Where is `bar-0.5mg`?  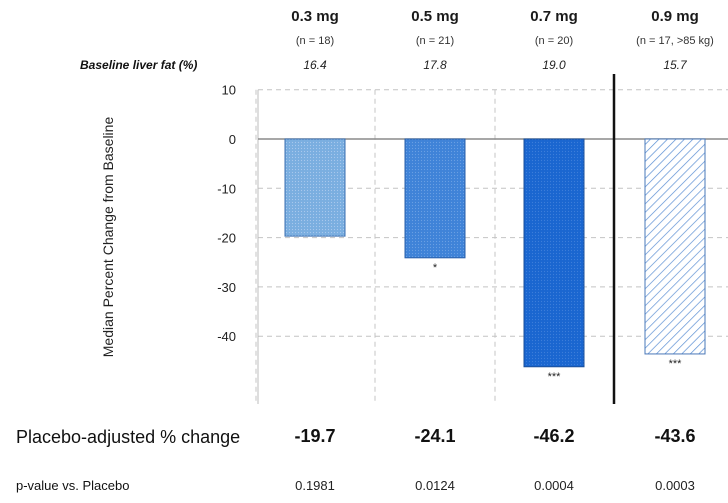 bar-0.5mg is located at coordinates (435, 198).